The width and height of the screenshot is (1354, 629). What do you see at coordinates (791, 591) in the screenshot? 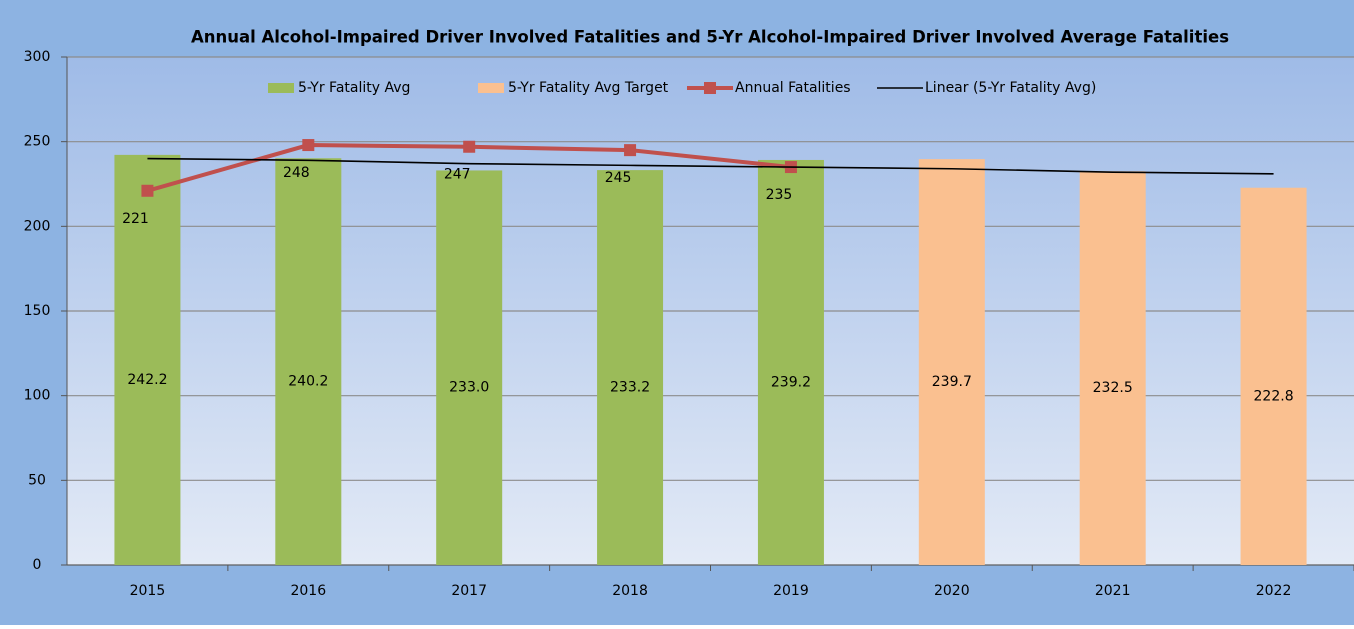
I see `x-tick-label: 2019` at bounding box center [791, 591].